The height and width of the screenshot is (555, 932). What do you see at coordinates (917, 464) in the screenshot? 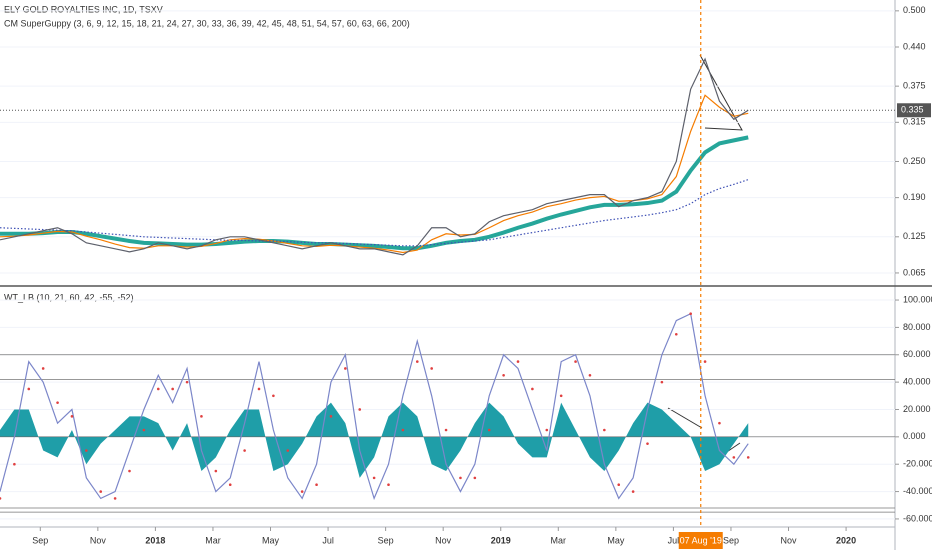
I see `y-tick-label: -20.000` at bounding box center [917, 464].